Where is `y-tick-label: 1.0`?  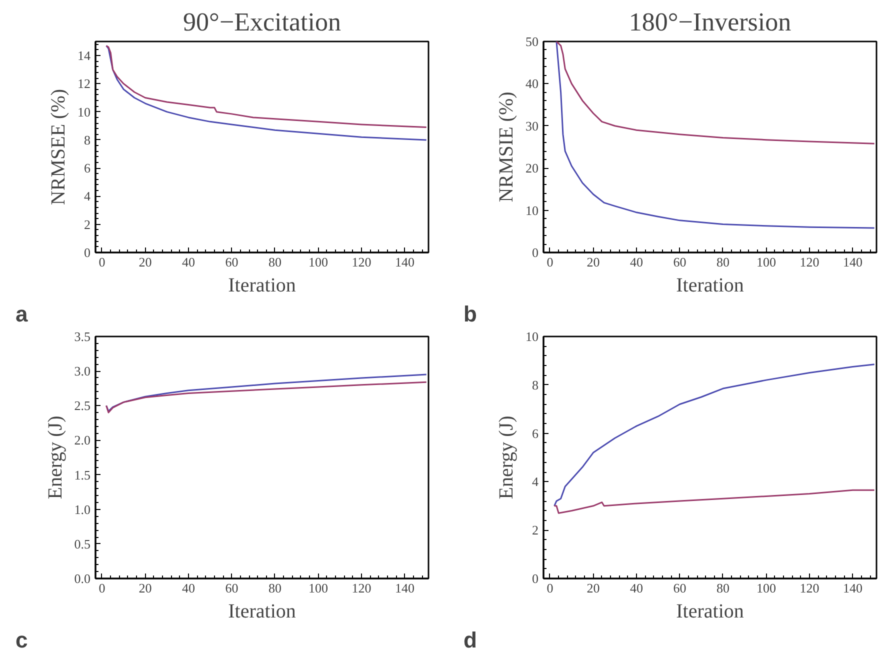
y-tick-label: 1.0 is located at coordinates (82, 509).